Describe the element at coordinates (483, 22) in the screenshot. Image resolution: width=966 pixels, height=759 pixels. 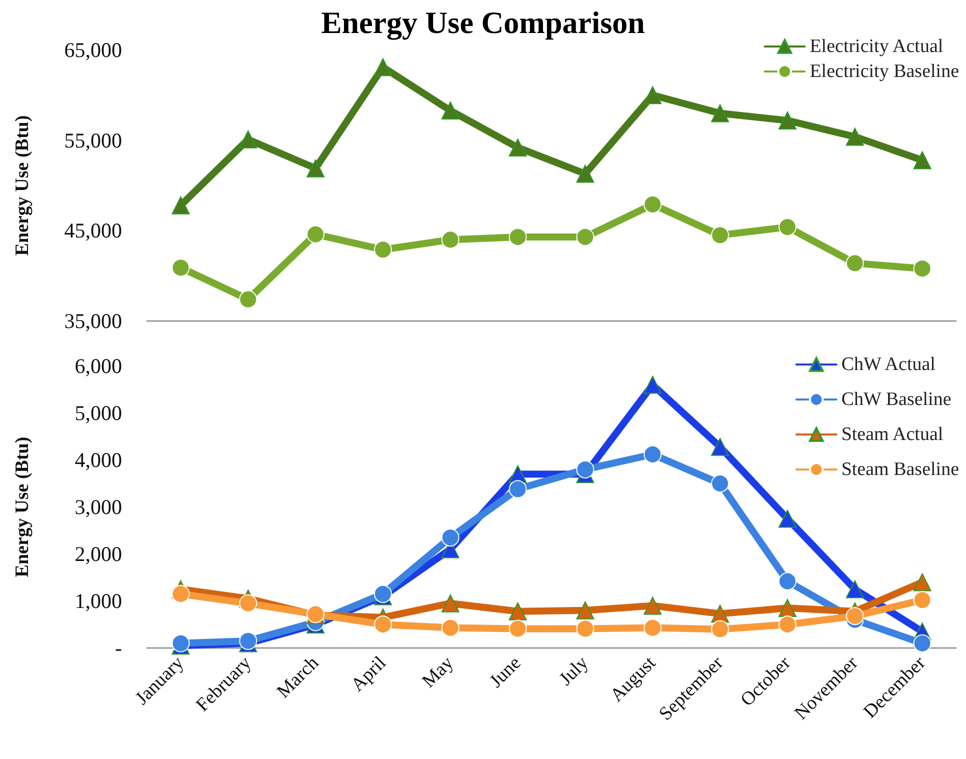
I see `chart-title: Energy Use Comparison` at that location.